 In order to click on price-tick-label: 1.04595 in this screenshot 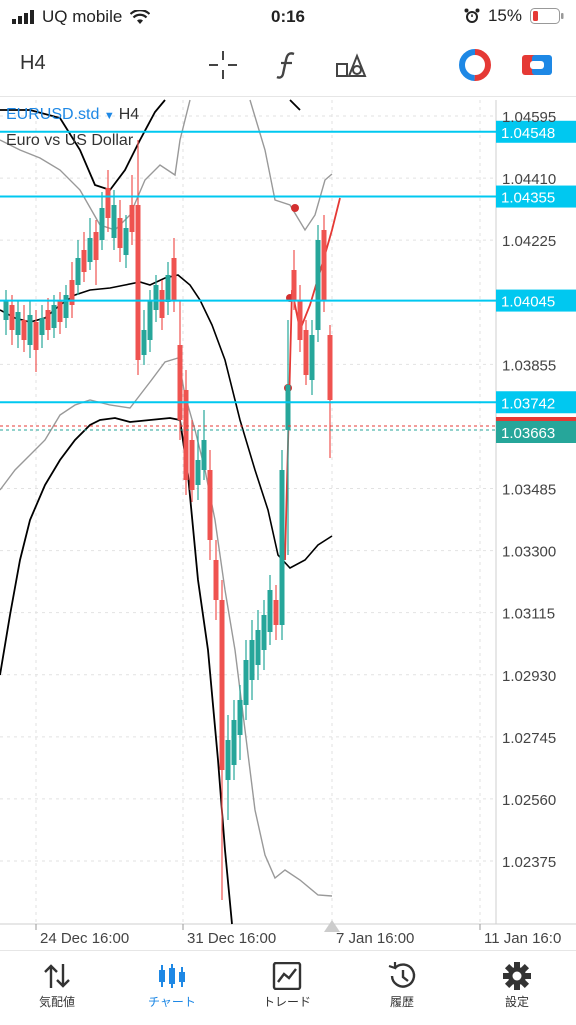, I will do `click(529, 117)`.